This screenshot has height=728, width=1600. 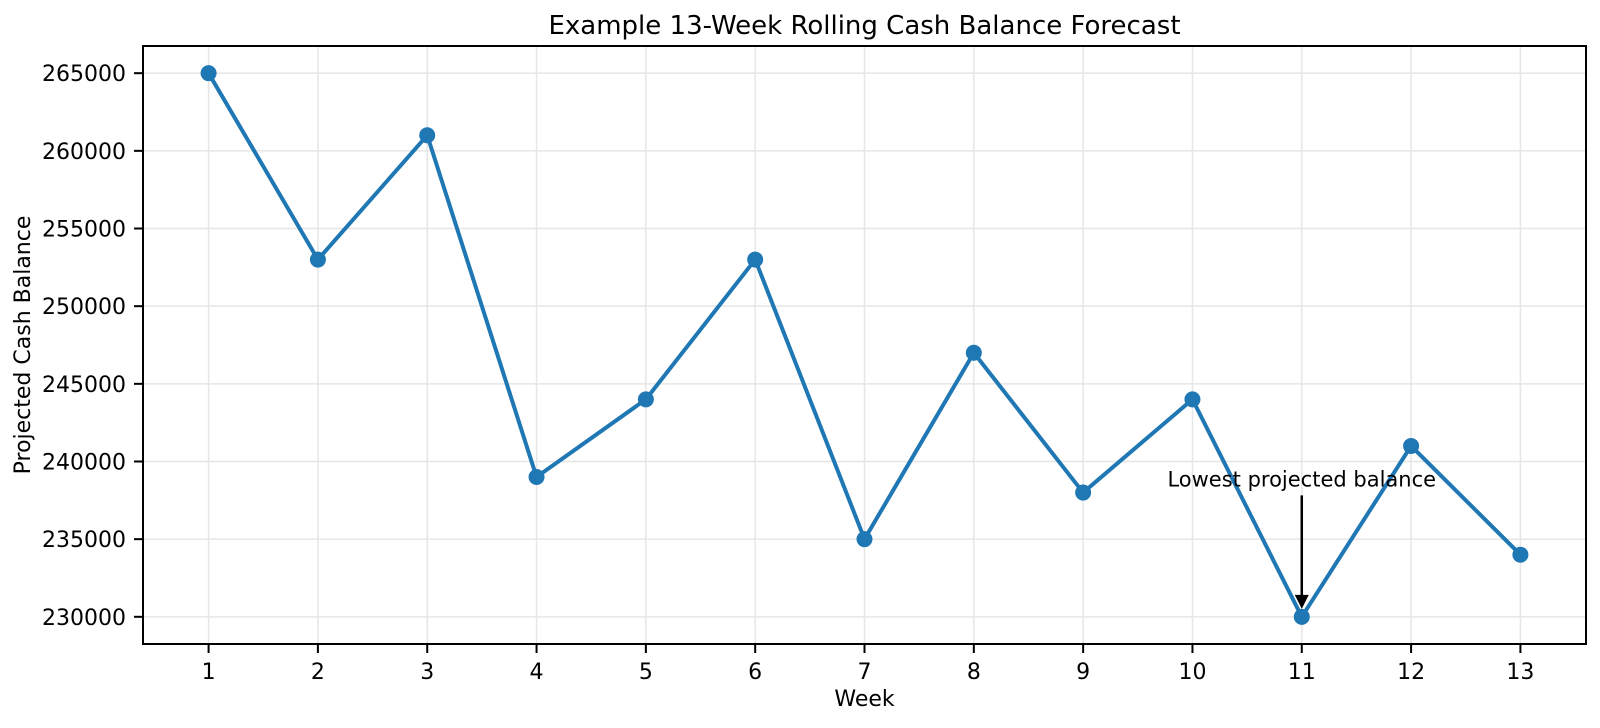 What do you see at coordinates (318, 672) in the screenshot?
I see `x-tick-label: 2` at bounding box center [318, 672].